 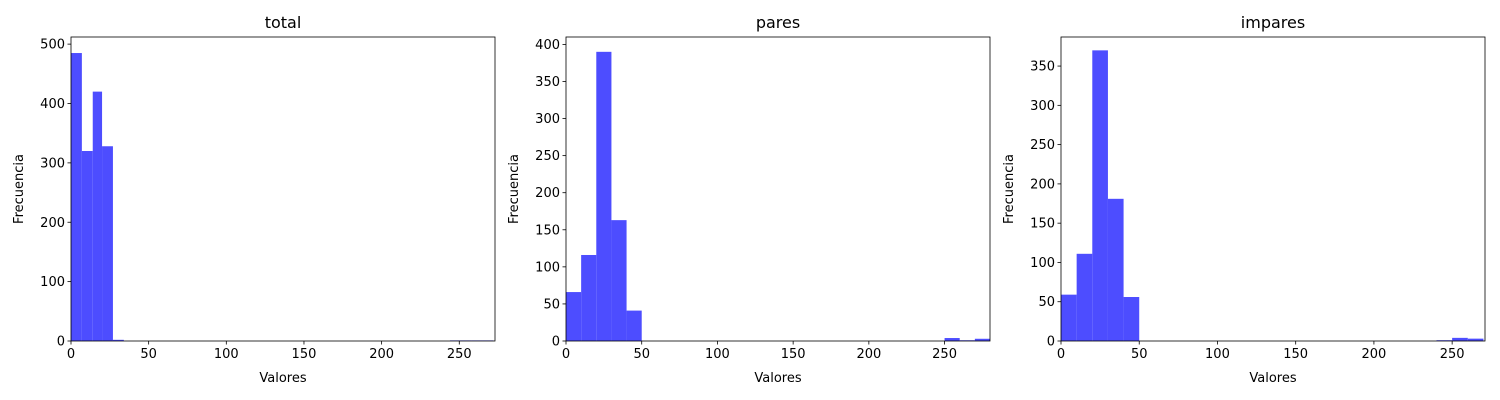 I want to click on chart-title: total, so click(x=283, y=22).